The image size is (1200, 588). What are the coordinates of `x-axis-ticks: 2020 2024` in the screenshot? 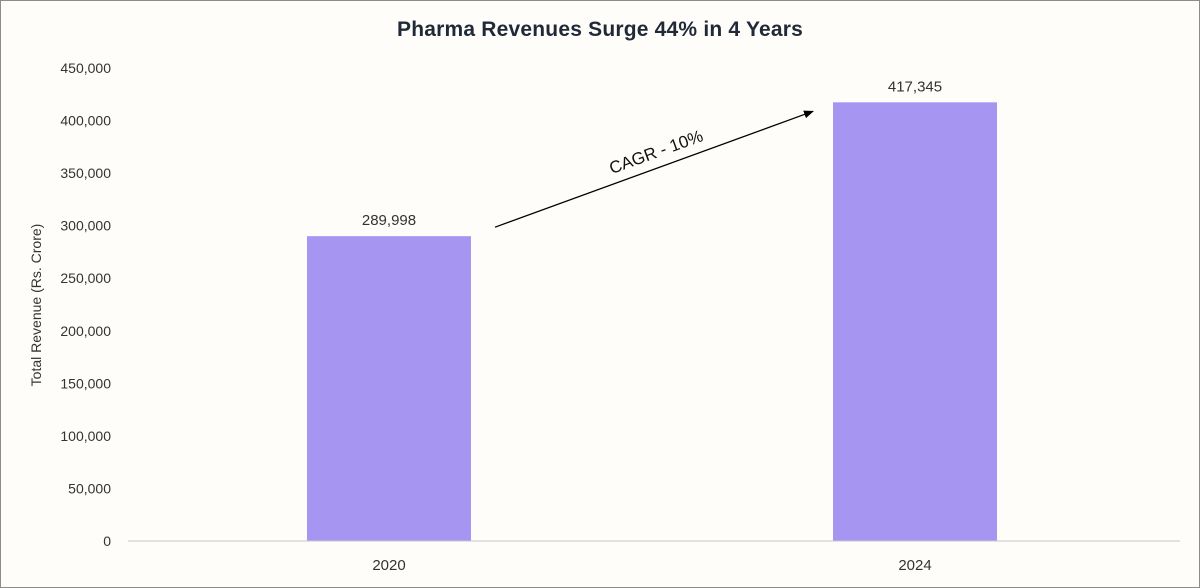 It's located at (651, 565).